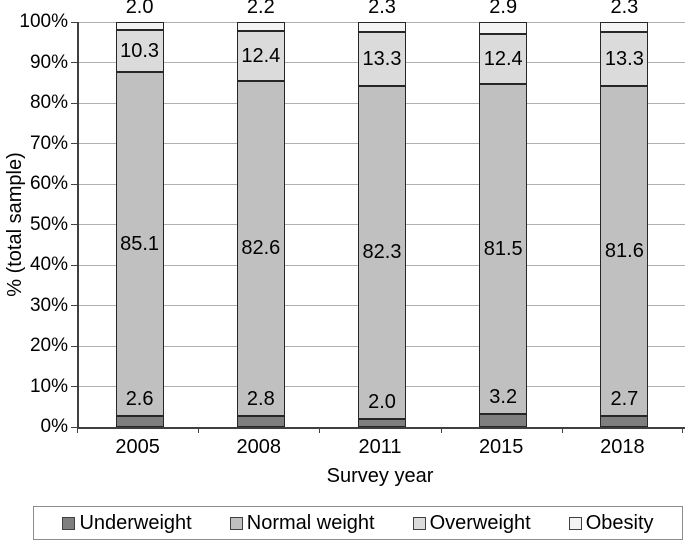 This screenshot has height=542, width=685. Describe the element at coordinates (48, 62) in the screenshot. I see `y-tick-label: 90%` at that location.